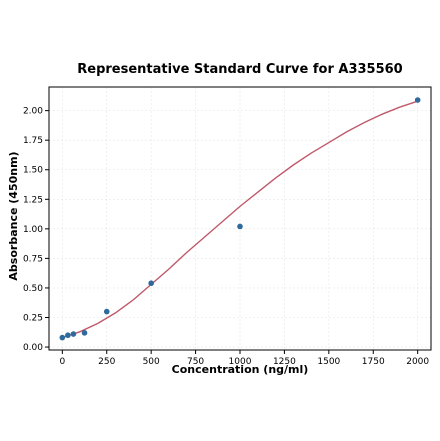 The height and width of the screenshot is (441, 440). Describe the element at coordinates (33, 171) in the screenshot. I see `y-tick-label: 1.50` at that location.